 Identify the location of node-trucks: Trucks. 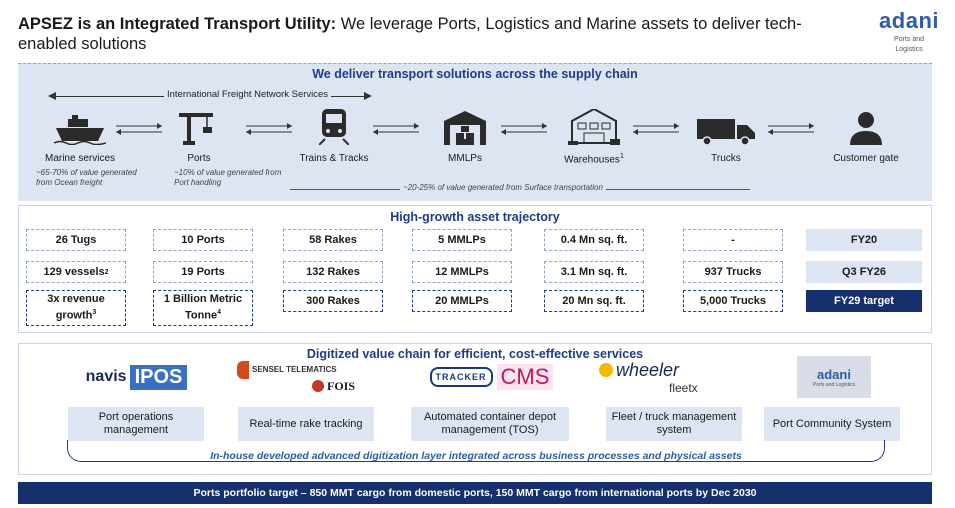
(726, 136).